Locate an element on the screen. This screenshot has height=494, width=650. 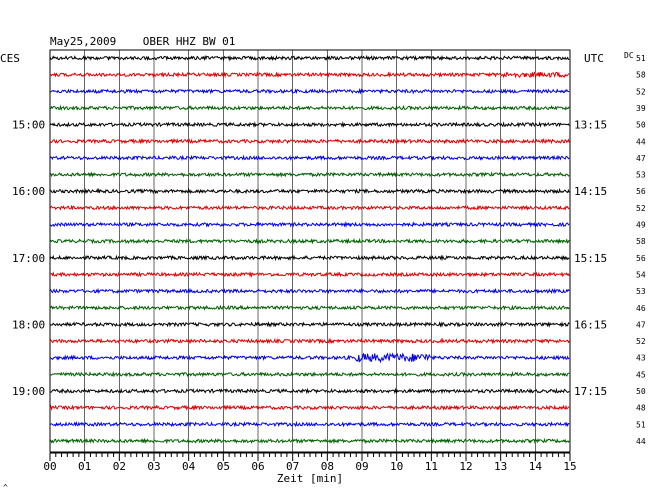
x-tick-label: 04 is located at coordinates (189, 466).